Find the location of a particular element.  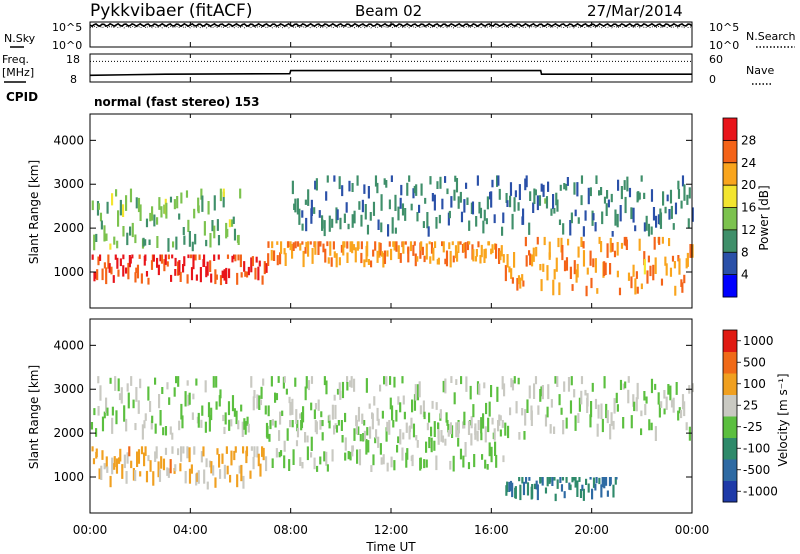

y-tick-label: 1000 is located at coordinates (68, 477).